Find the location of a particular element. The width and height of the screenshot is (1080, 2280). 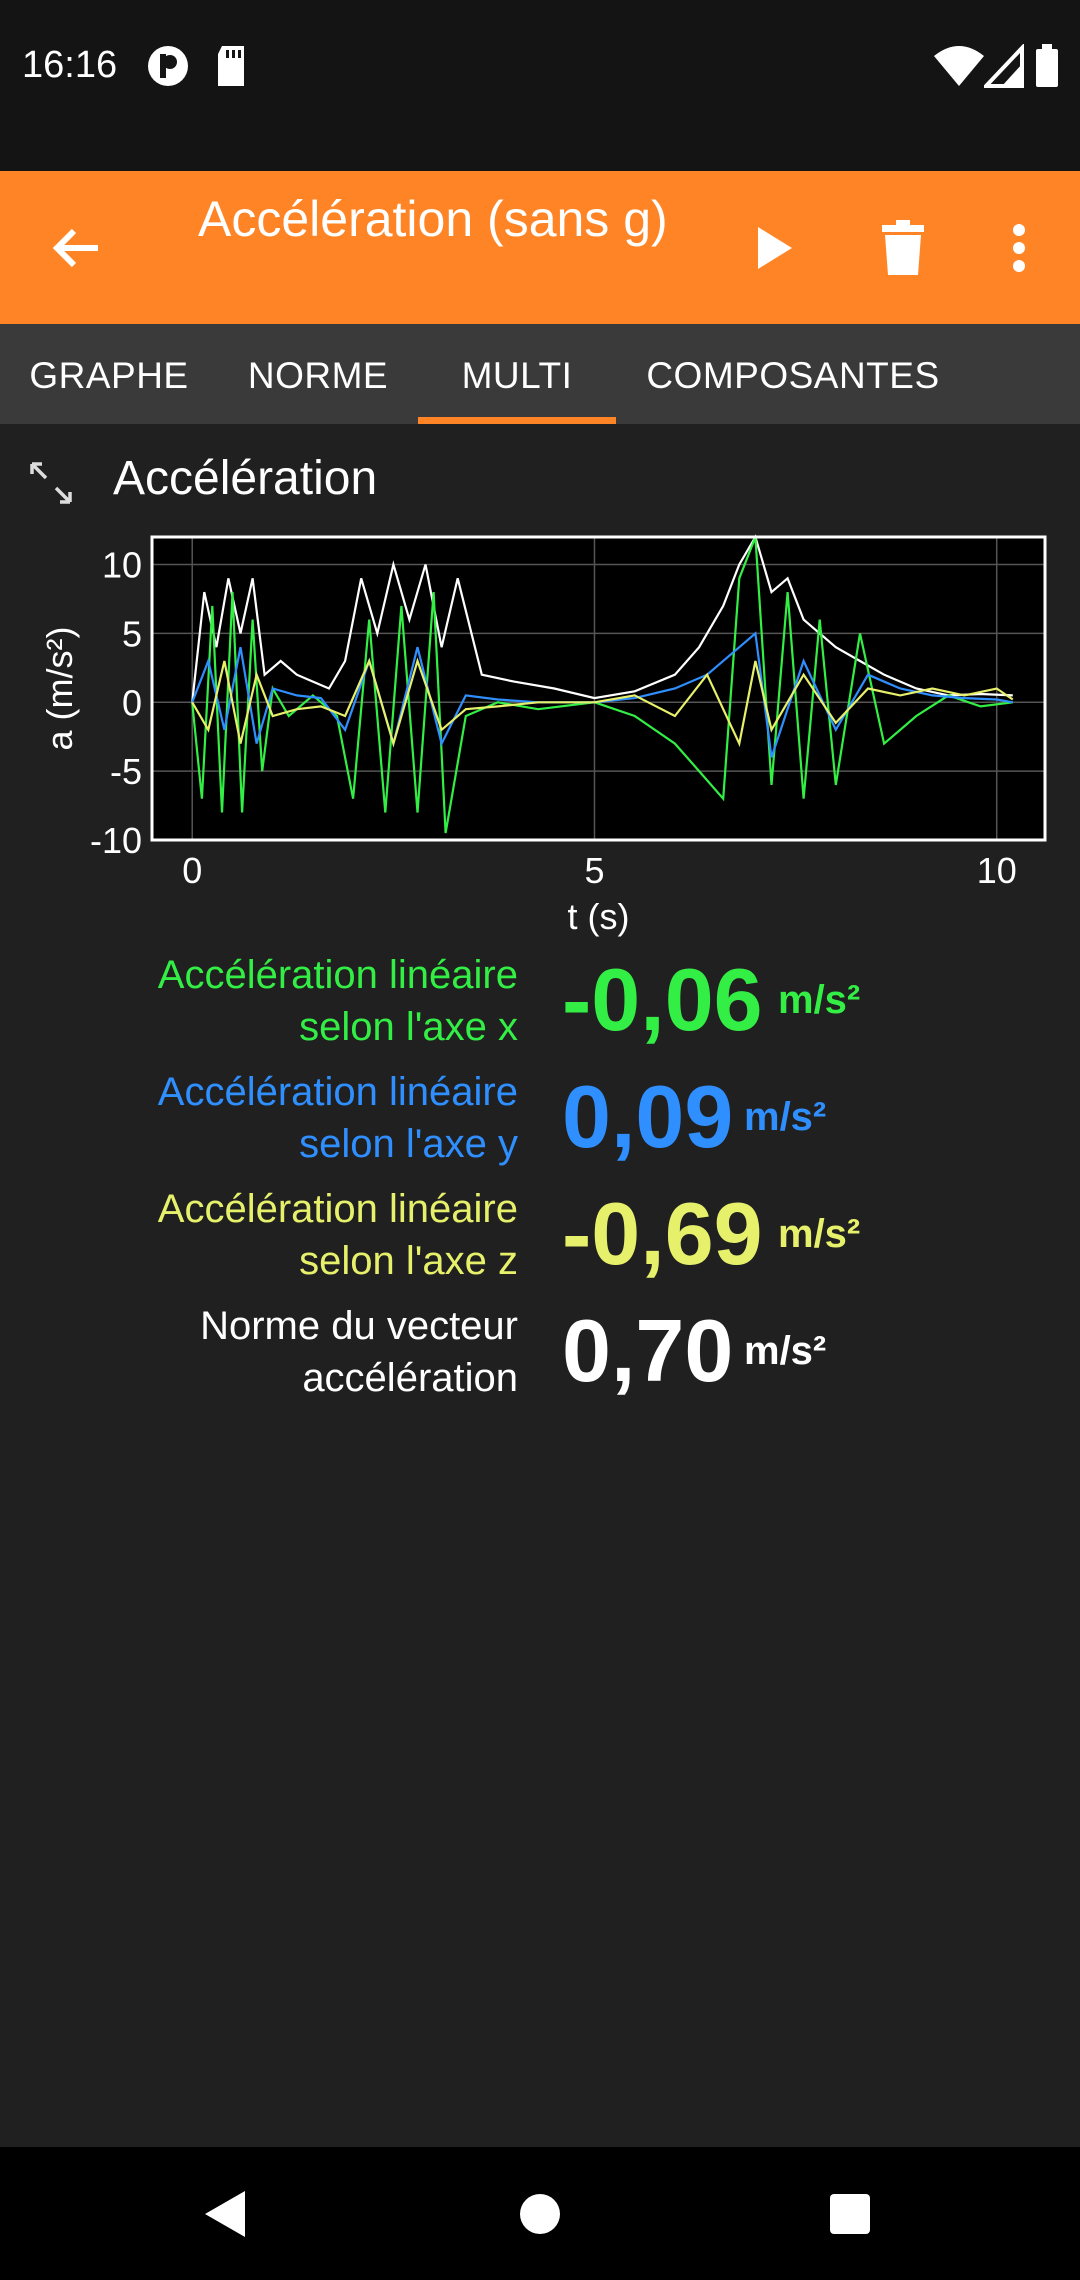

more-vert-icon is located at coordinates (1019, 248).